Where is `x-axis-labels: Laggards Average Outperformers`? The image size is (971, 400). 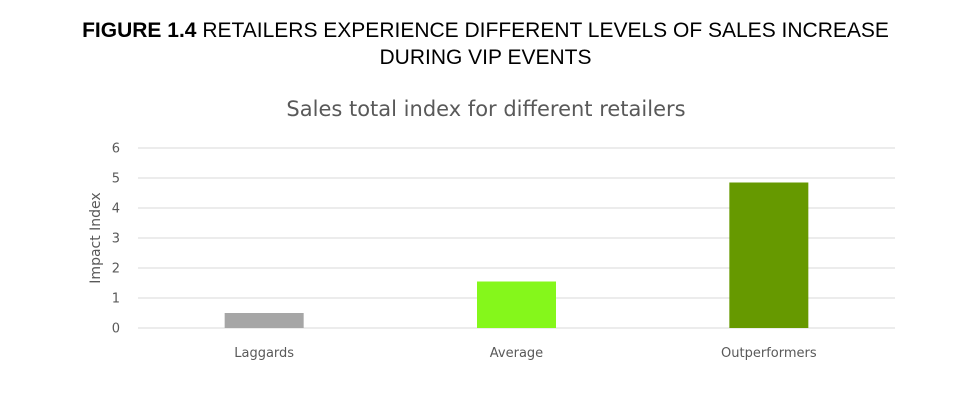 x-axis-labels: Laggards Average Outperformers is located at coordinates (525, 353).